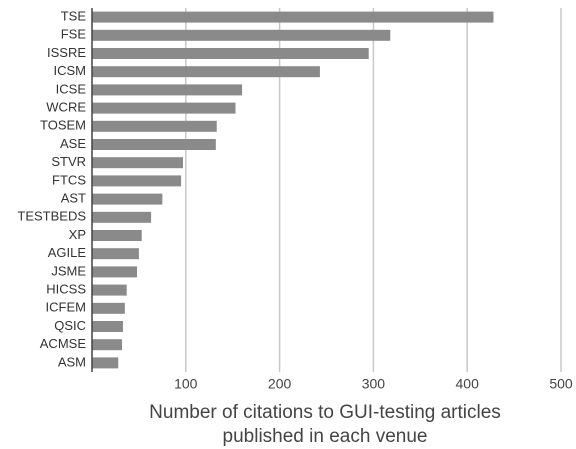 The height and width of the screenshot is (449, 576). What do you see at coordinates (63, 343) in the screenshot?
I see `y-tick-label: ACMSE` at bounding box center [63, 343].